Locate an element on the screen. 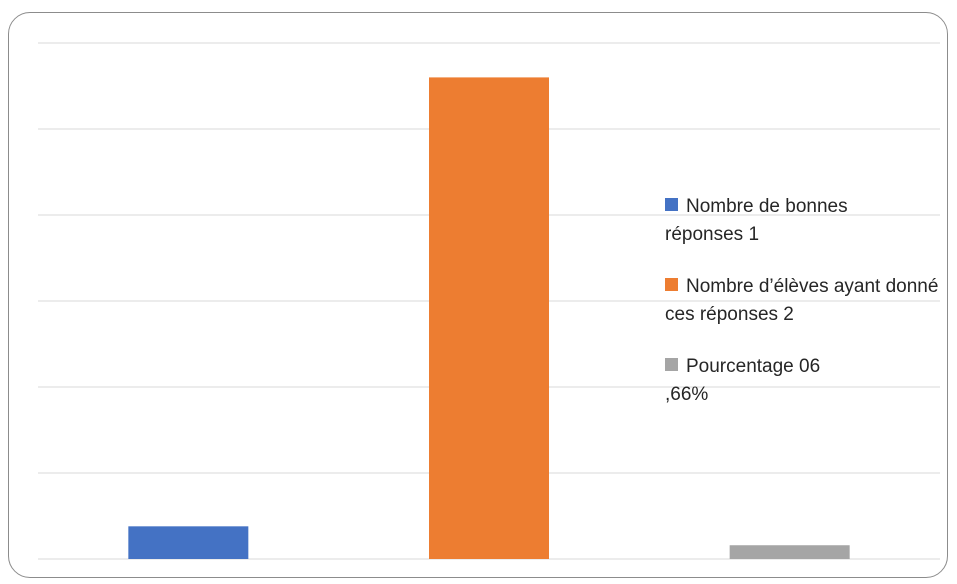 This screenshot has width=957, height=584. legend-entry: Nombre de bonnes réponses 1 is located at coordinates (785, 221).